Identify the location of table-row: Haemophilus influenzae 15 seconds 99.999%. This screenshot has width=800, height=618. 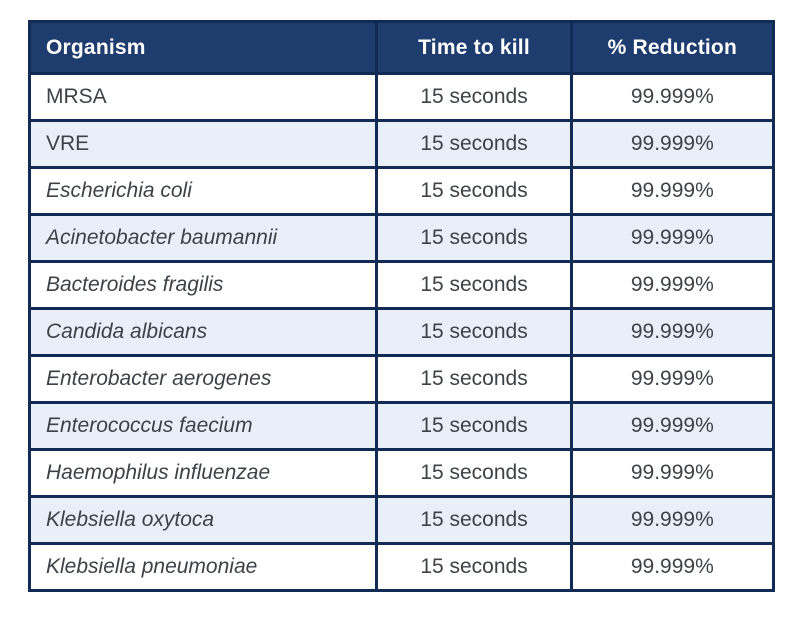
(401, 473).